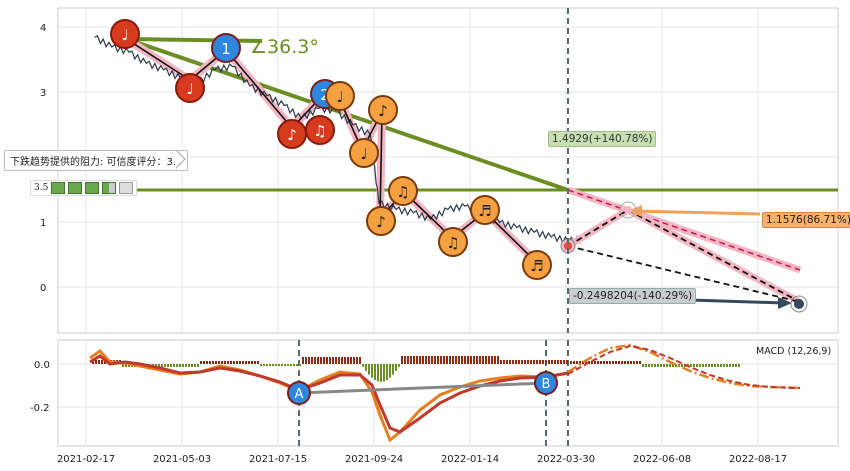 Image resolution: width=850 pixels, height=471 pixels. What do you see at coordinates (566, 459) in the screenshot?
I see `x-tick-5: 2022-03-30` at bounding box center [566, 459].